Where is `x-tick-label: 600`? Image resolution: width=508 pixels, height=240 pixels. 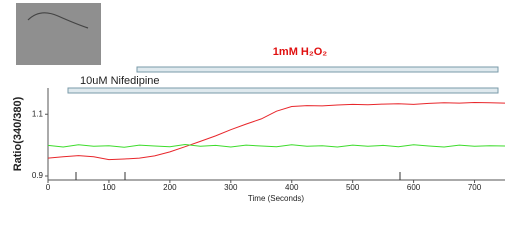 x-tick-label: 600 is located at coordinates (414, 187).